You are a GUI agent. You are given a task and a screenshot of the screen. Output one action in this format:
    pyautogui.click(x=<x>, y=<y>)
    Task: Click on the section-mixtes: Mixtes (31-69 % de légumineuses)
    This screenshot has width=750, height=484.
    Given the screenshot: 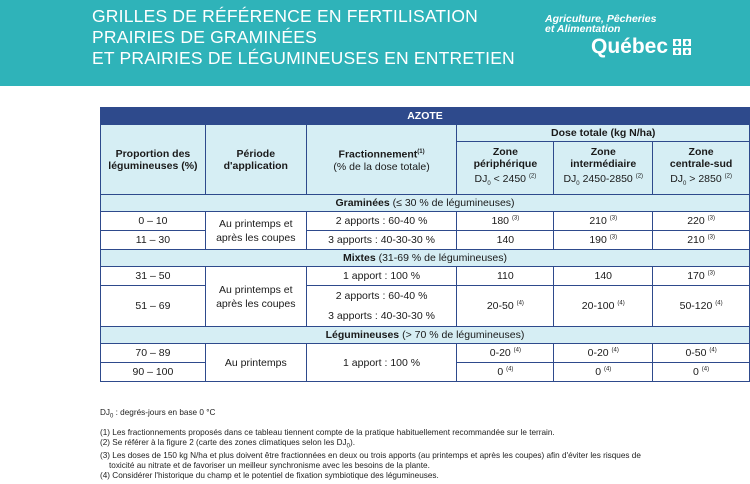 What is the action you would take?
    pyautogui.click(x=425, y=258)
    